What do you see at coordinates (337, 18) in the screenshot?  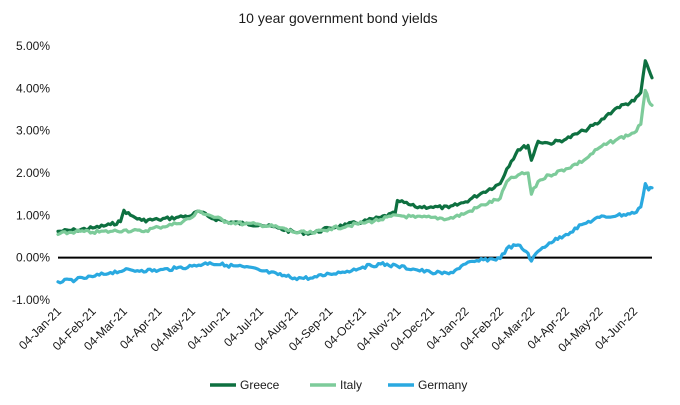 I see `chart-title: 10 year government bond yields` at bounding box center [337, 18].